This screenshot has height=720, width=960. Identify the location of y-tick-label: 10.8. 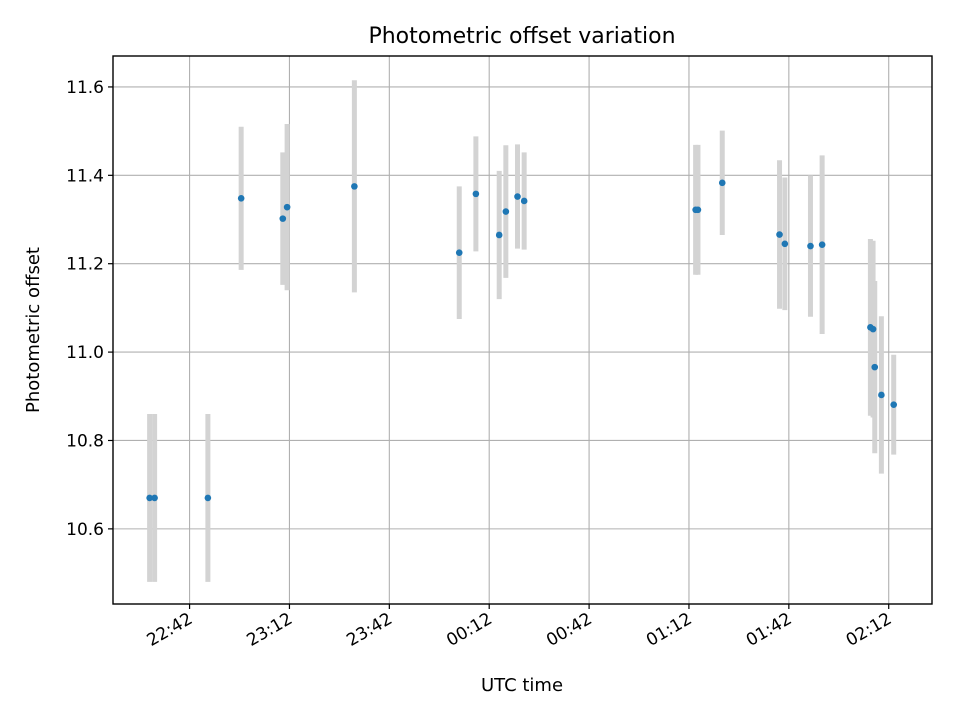
(85, 441).